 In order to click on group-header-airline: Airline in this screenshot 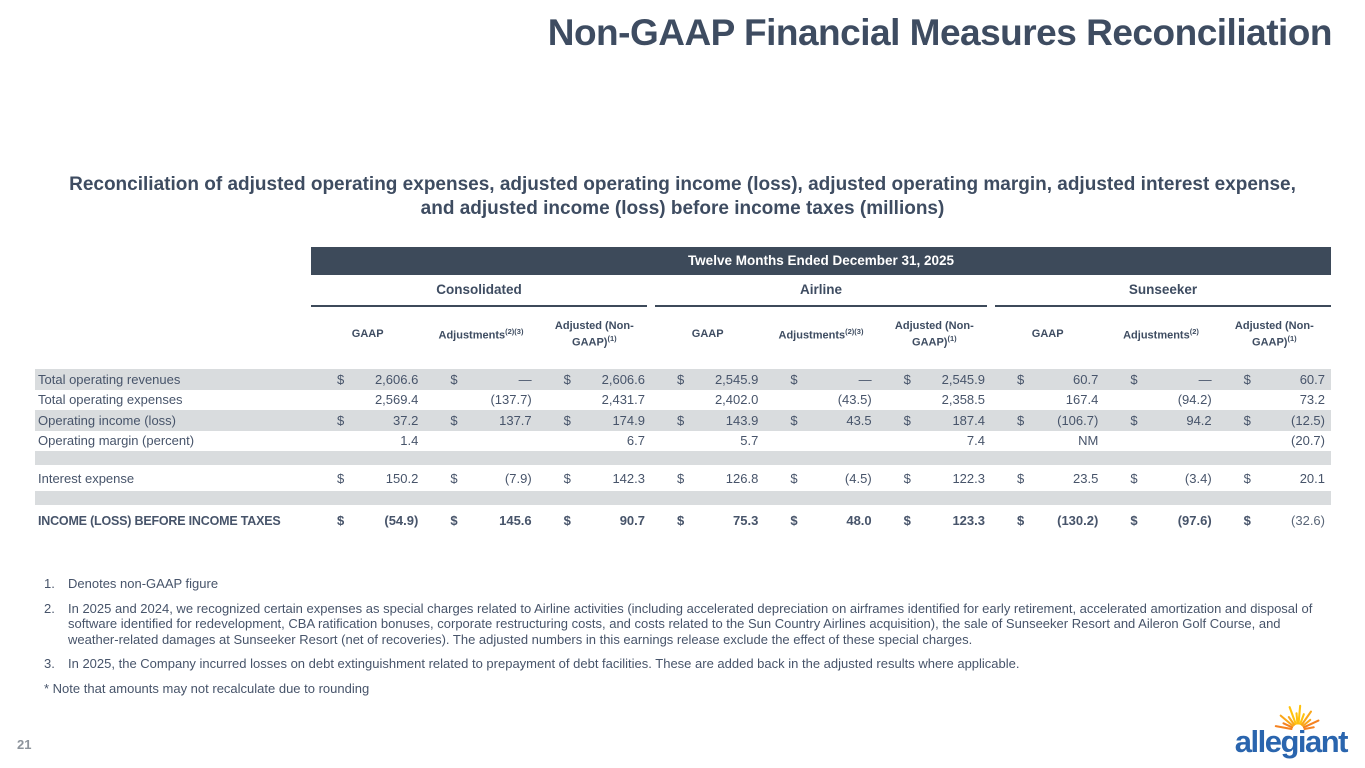, I will do `click(821, 291)`.